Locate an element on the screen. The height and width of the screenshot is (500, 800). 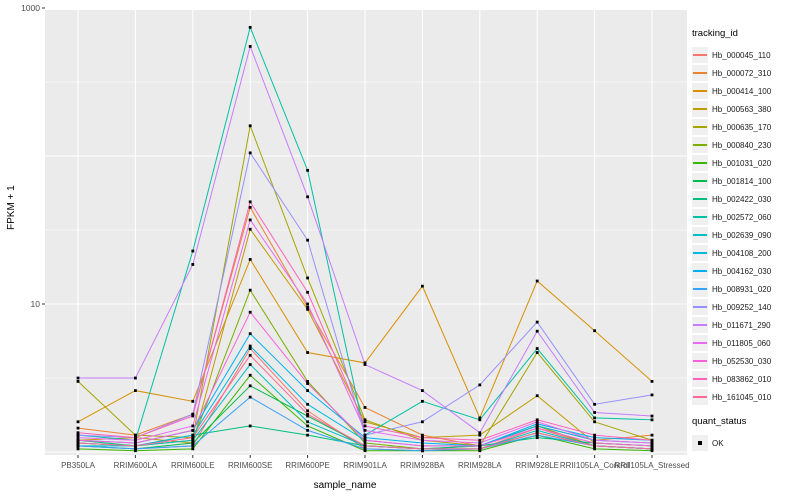
legend-item-Hb_083862_010: Hb_083862_010 is located at coordinates (745, 379).